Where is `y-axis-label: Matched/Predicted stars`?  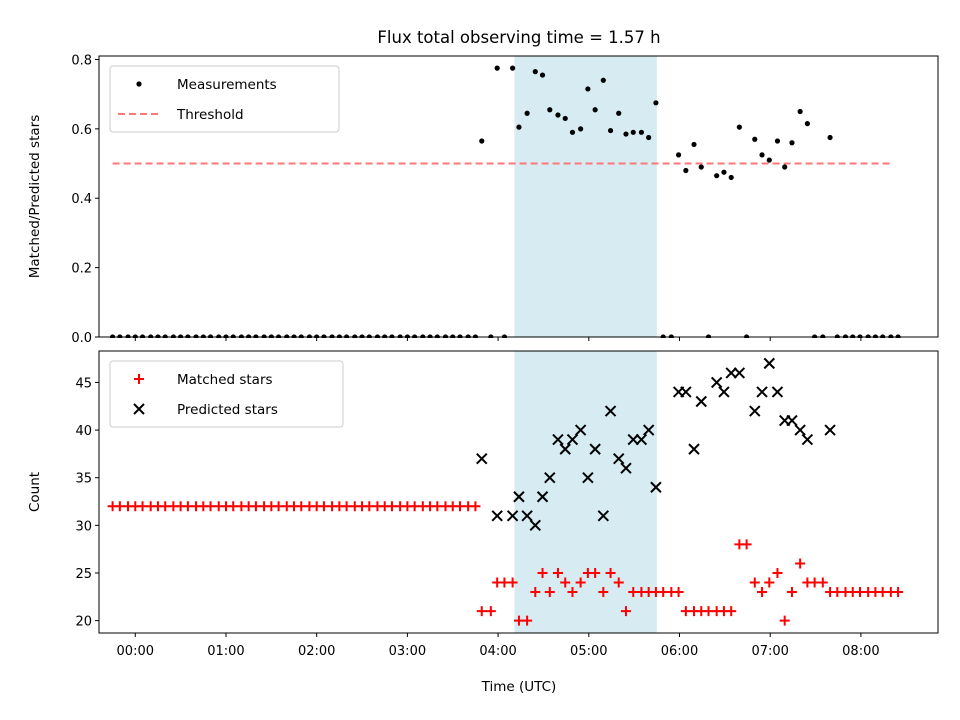
y-axis-label: Matched/Predicted stars is located at coordinates (35, 196).